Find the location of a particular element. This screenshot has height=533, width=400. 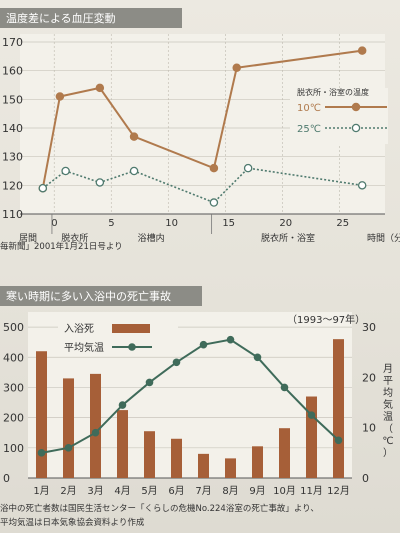

chart2-right-tick: 0 is located at coordinates (365, 478).